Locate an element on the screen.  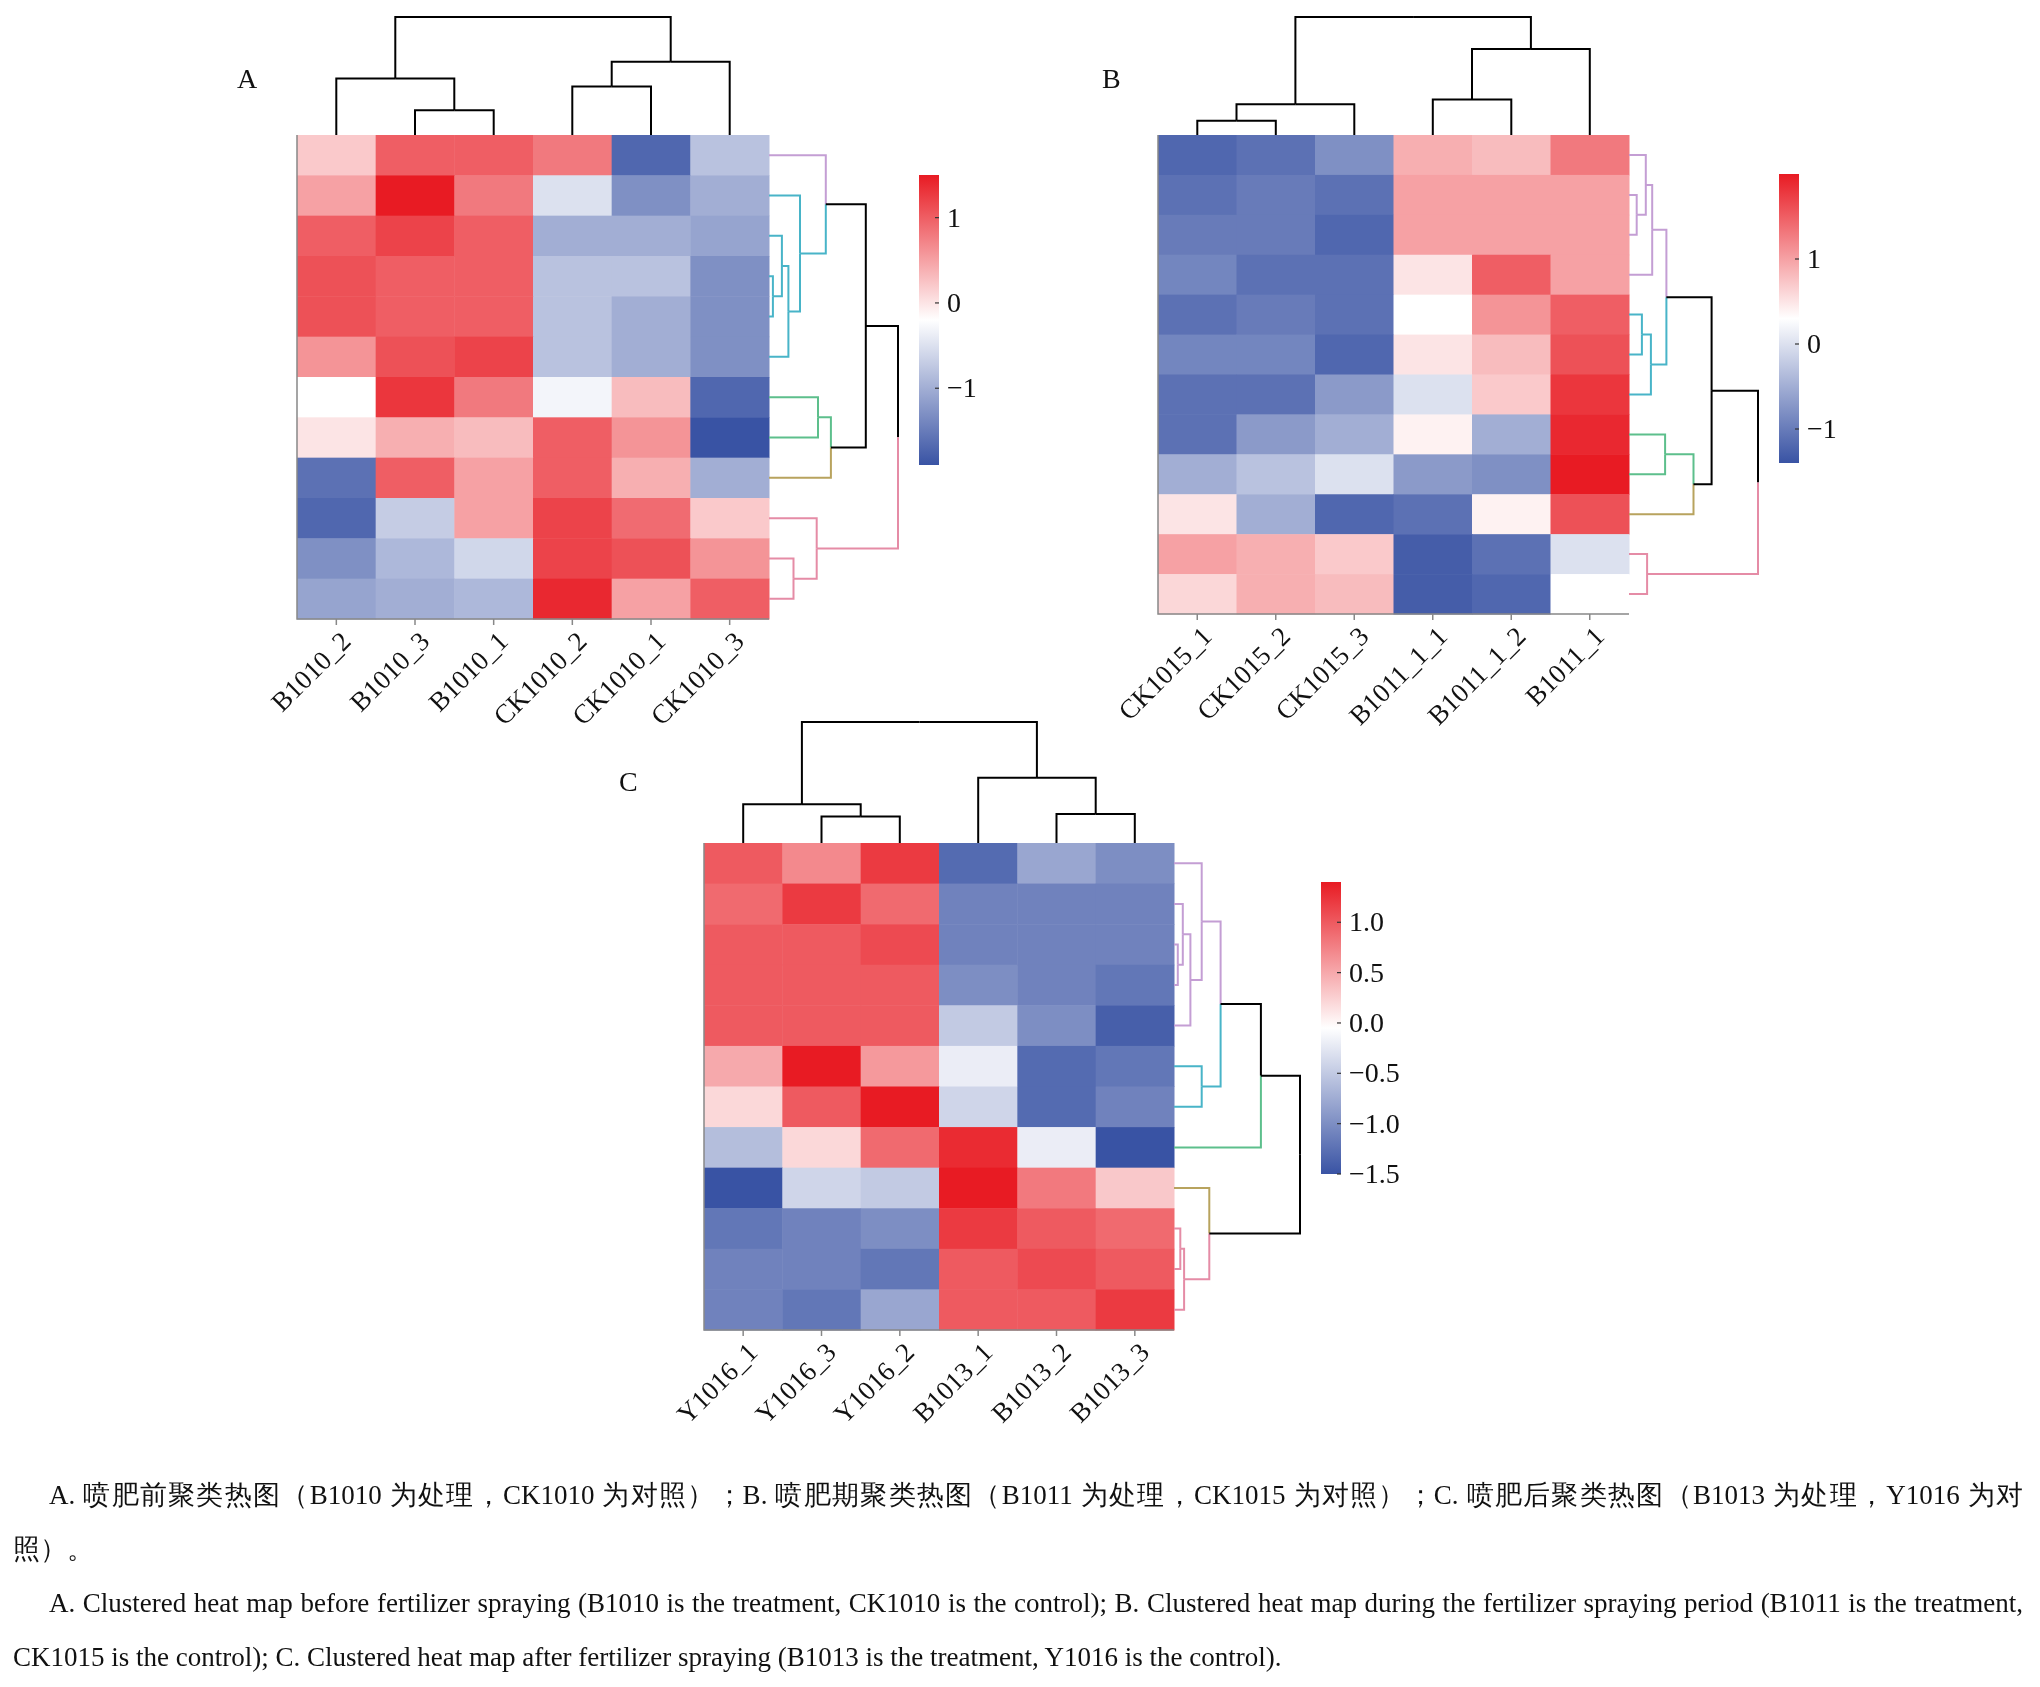
color-bar-label: −1.5 is located at coordinates (1374, 1173).